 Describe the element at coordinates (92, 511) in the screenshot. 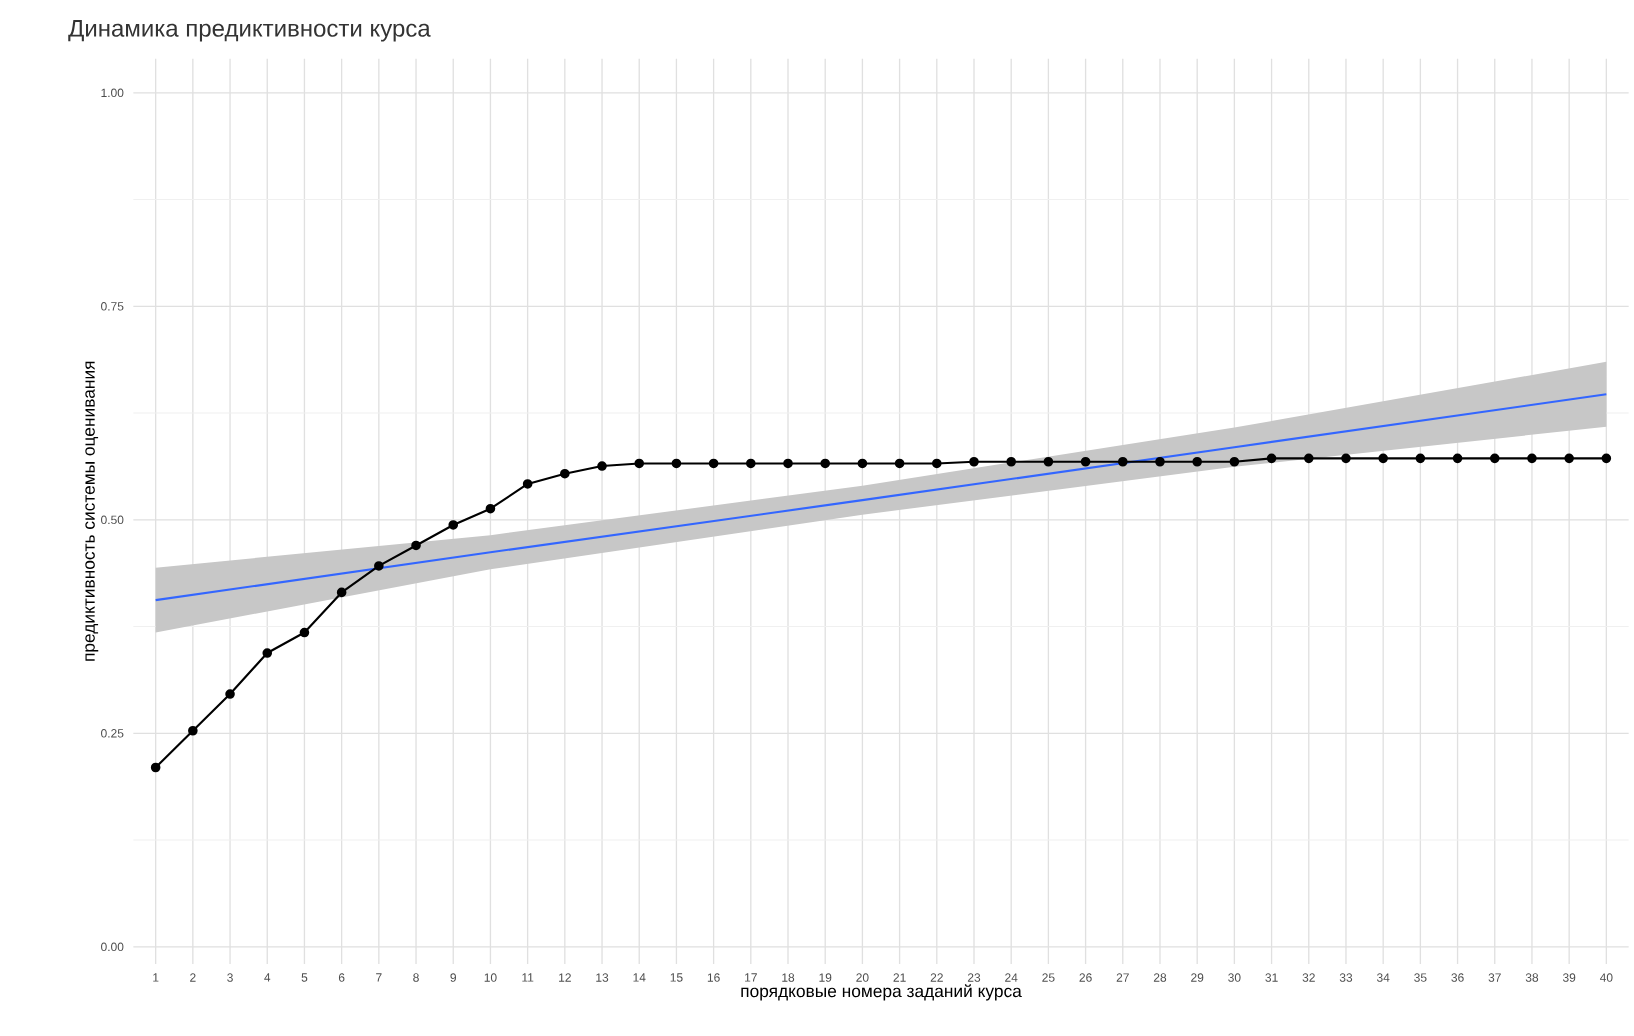

I see `y-axis-title: предиктивность системы оценивания` at that location.